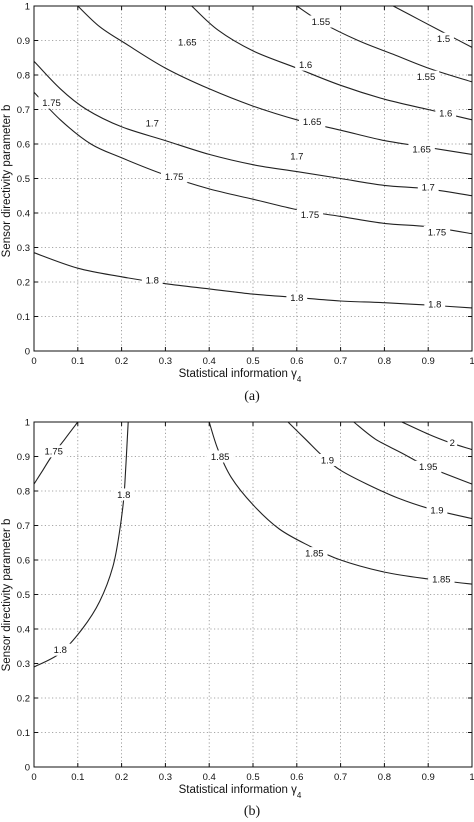  I want to click on panel-a-y-tick-label: 0.3, so click(23, 248).